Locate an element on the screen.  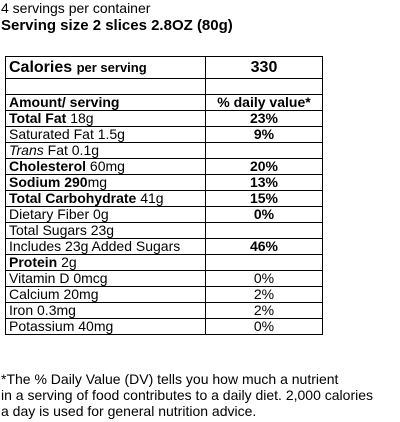
nutrient-row-added-sugars: Includes 23g Added Sugars 46% is located at coordinates (164, 246).